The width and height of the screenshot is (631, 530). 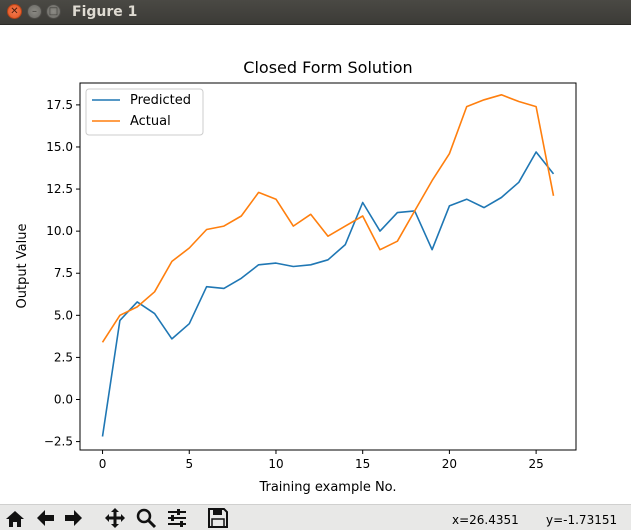 What do you see at coordinates (485, 520) in the screenshot?
I see `x-coordinate-readout: x=26.4351` at bounding box center [485, 520].